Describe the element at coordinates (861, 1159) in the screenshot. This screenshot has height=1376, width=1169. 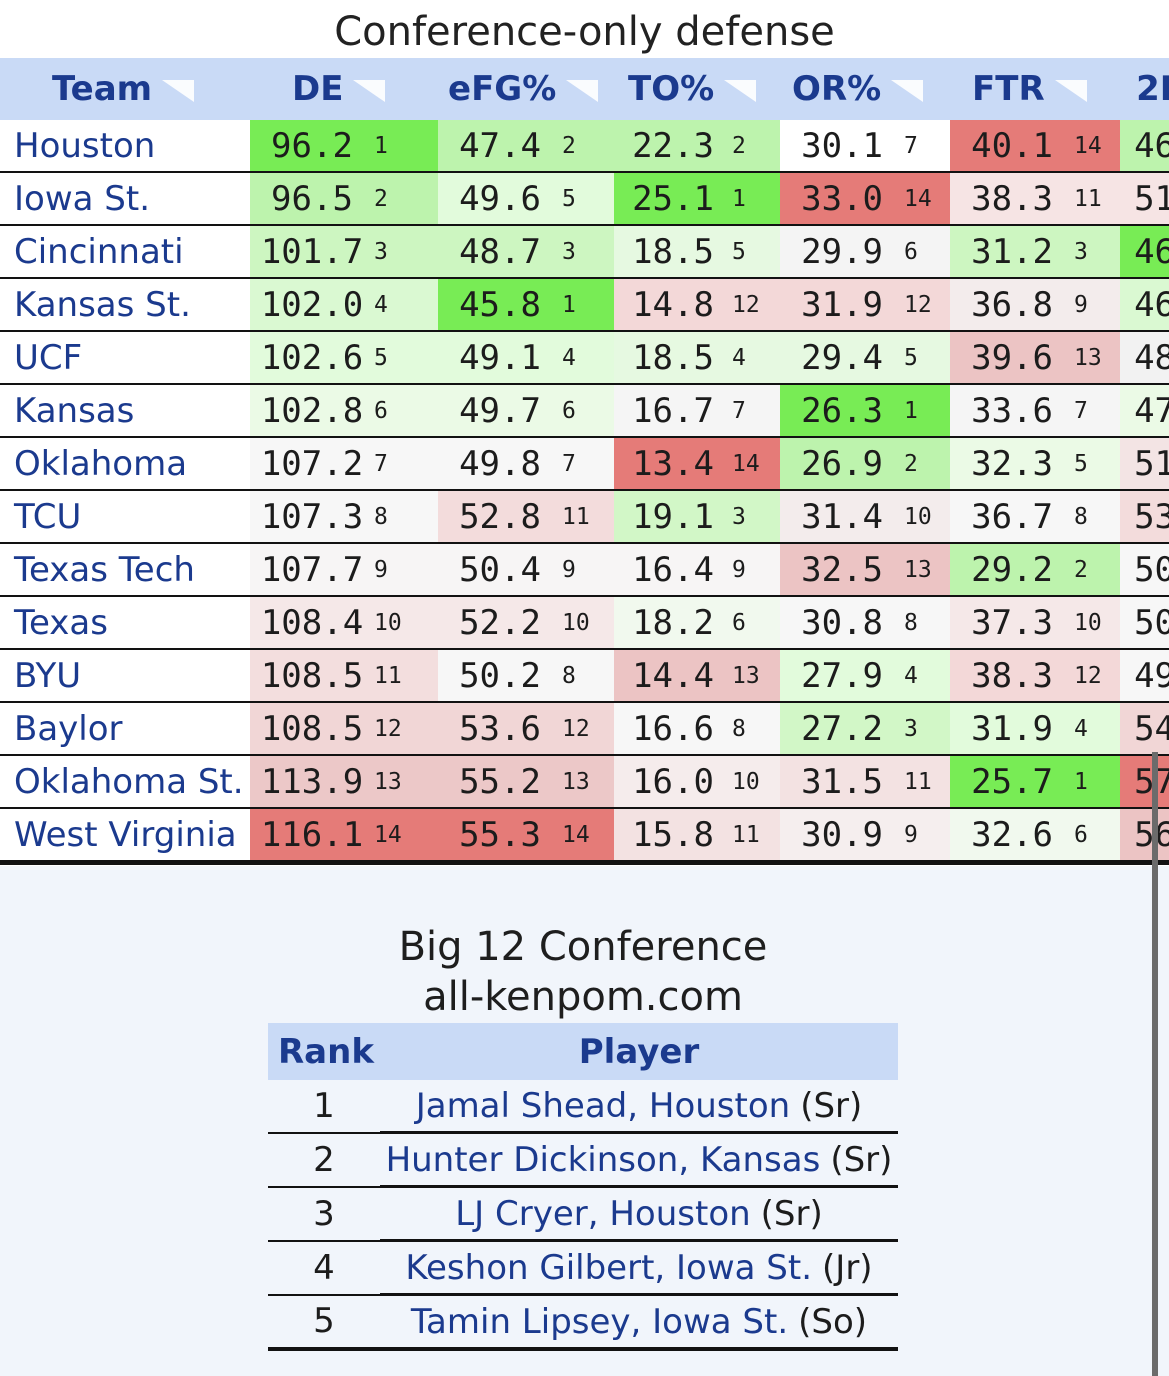
I see `player-class: (Sr)` at that location.